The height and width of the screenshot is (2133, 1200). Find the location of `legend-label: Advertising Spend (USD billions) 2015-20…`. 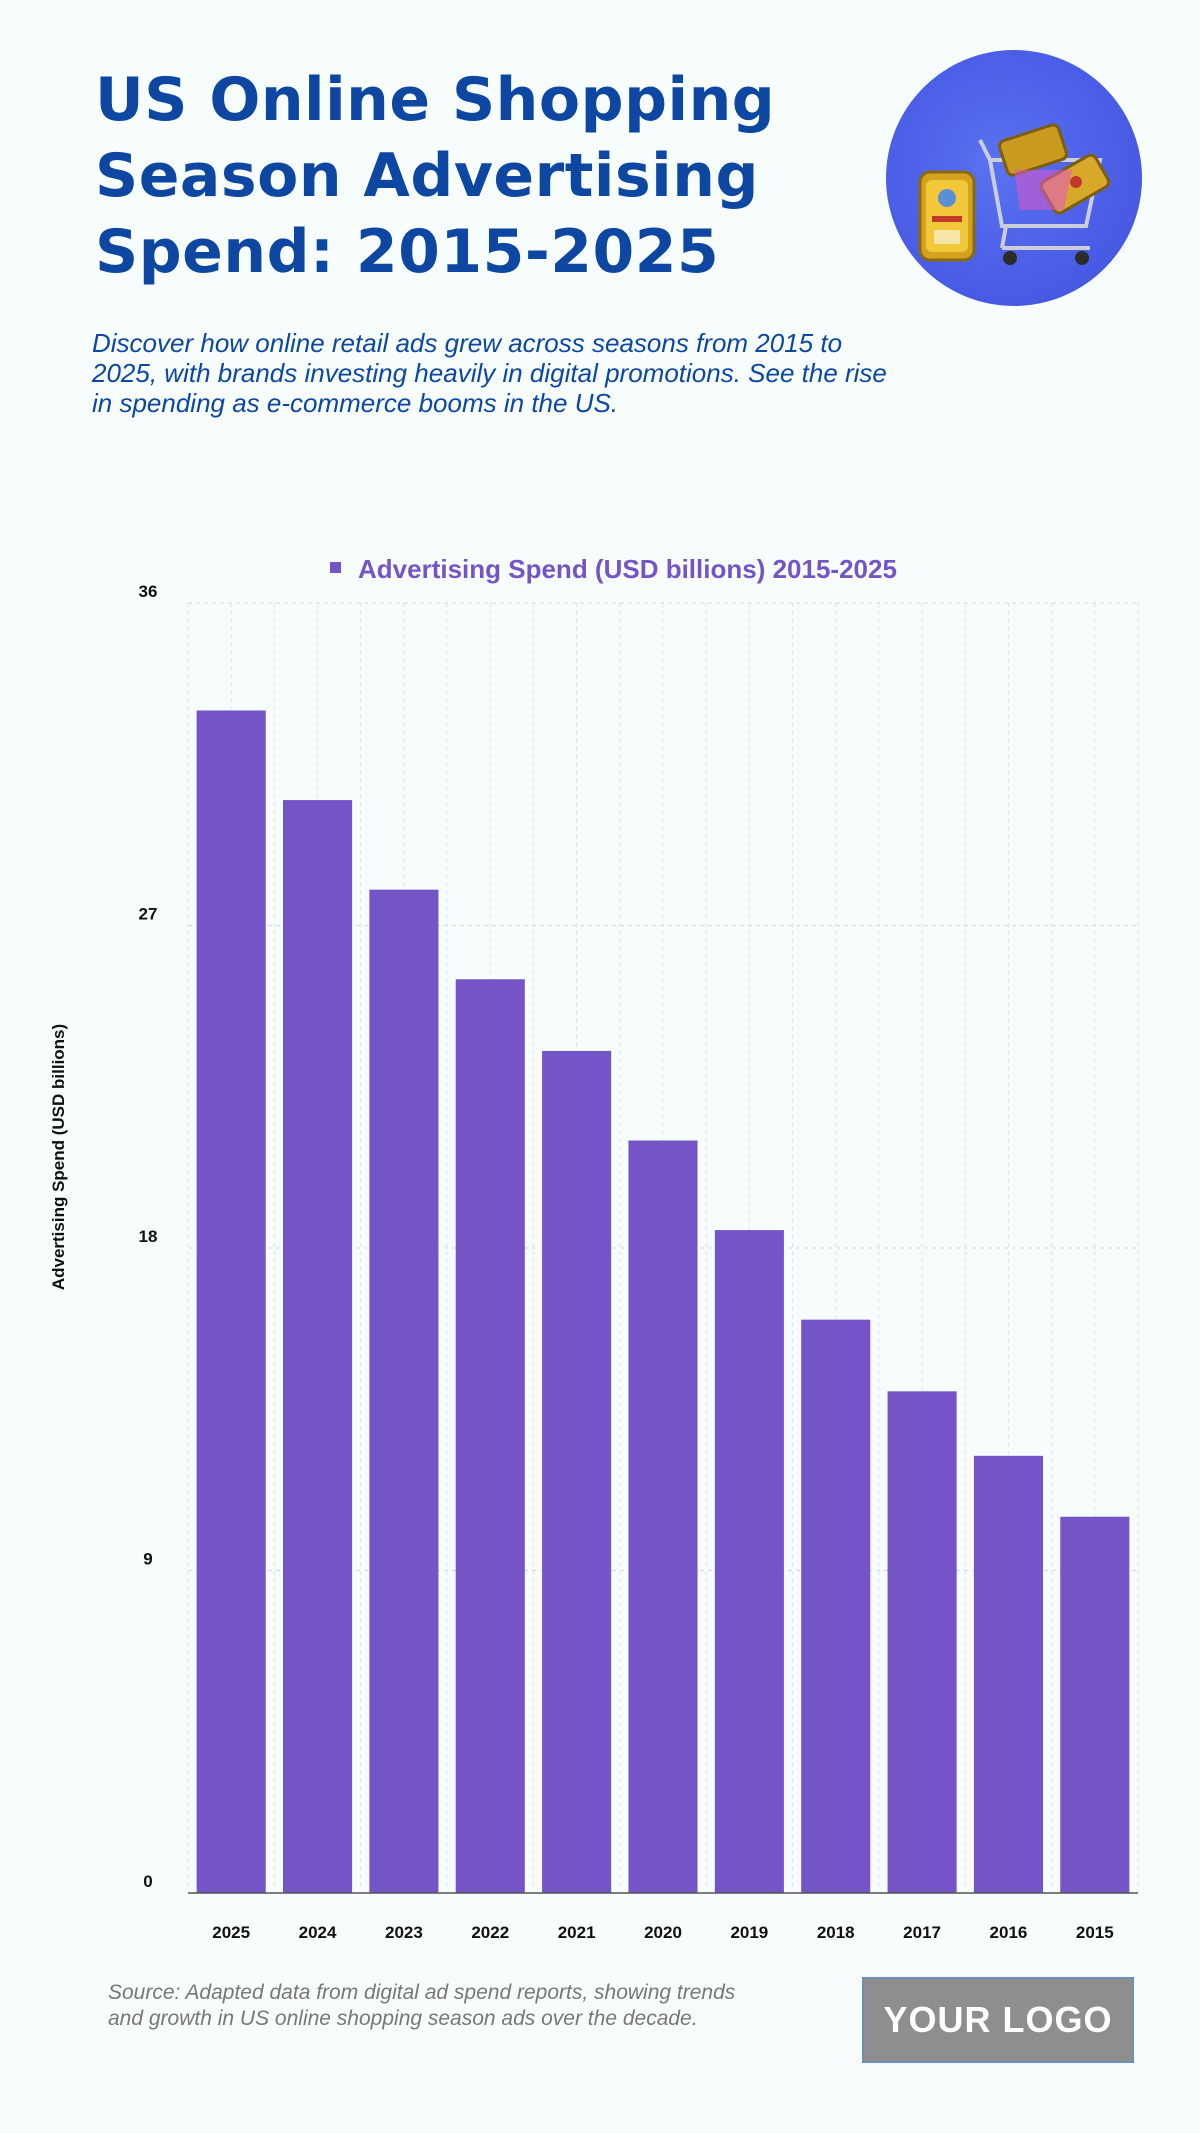

legend-label: Advertising Spend (USD billions) 2015-20… is located at coordinates (627, 569).